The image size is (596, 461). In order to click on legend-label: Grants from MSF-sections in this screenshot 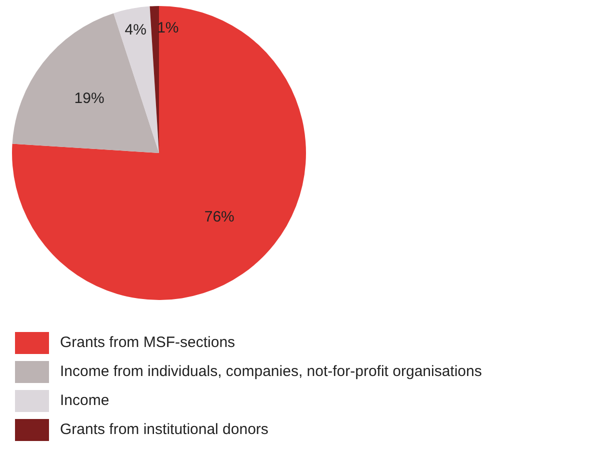, I will do `click(148, 342)`.